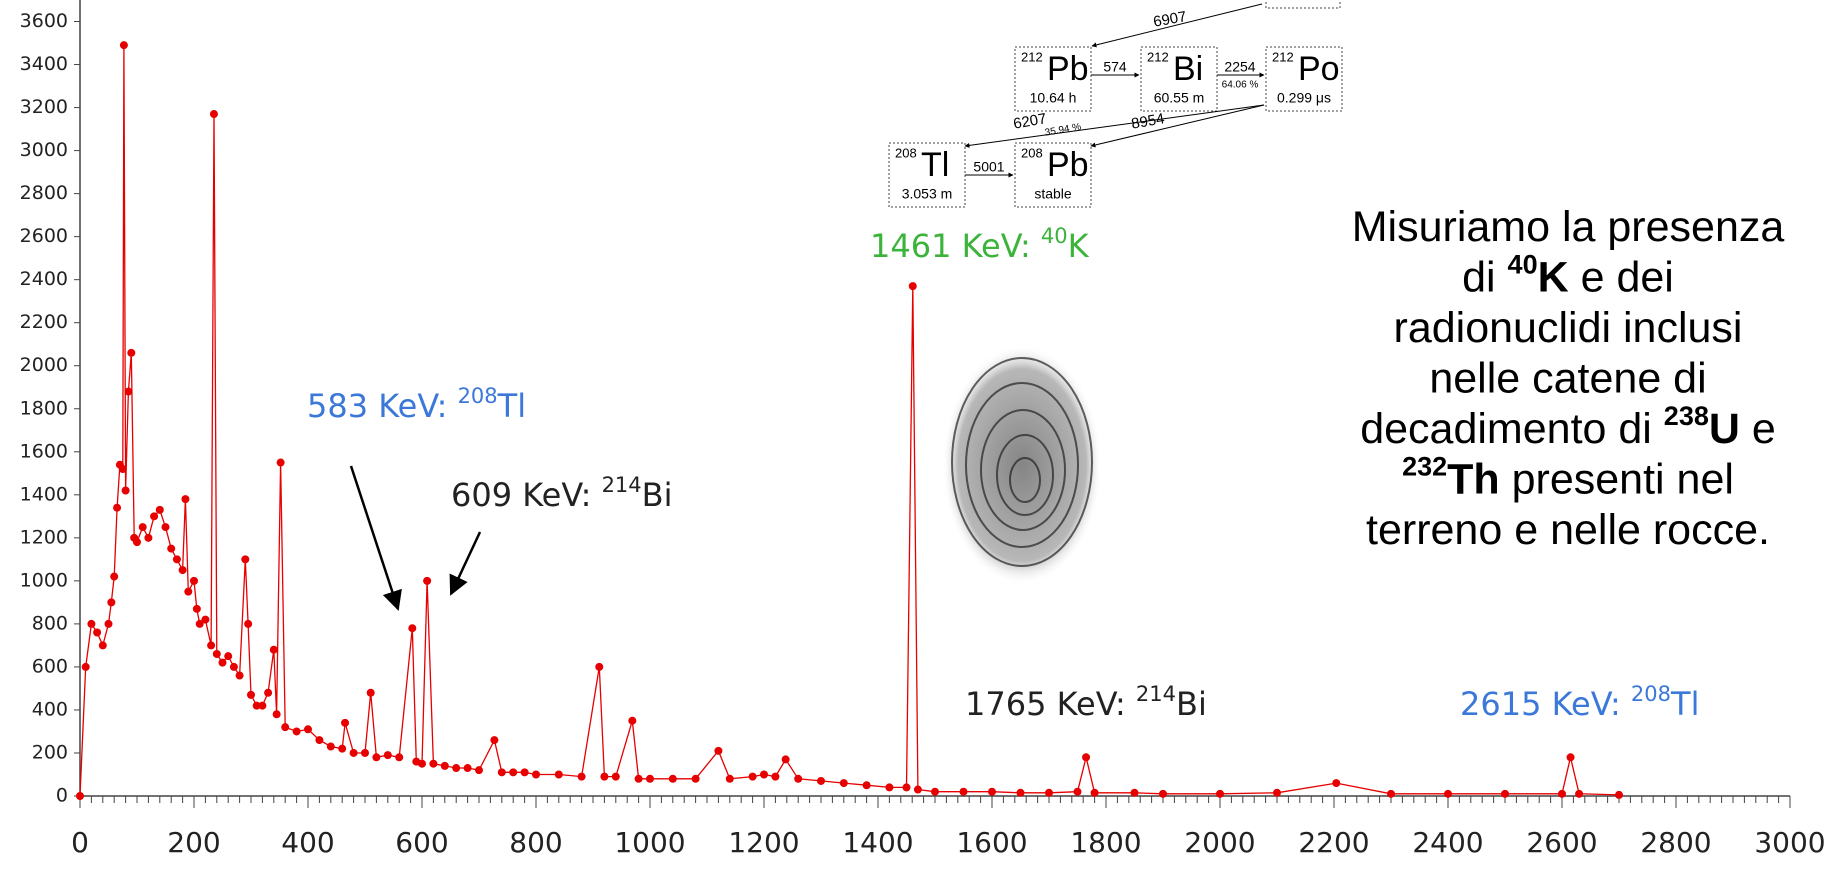  What do you see at coordinates (50, 709) in the screenshot?
I see `y-tick-label: 400` at bounding box center [50, 709].